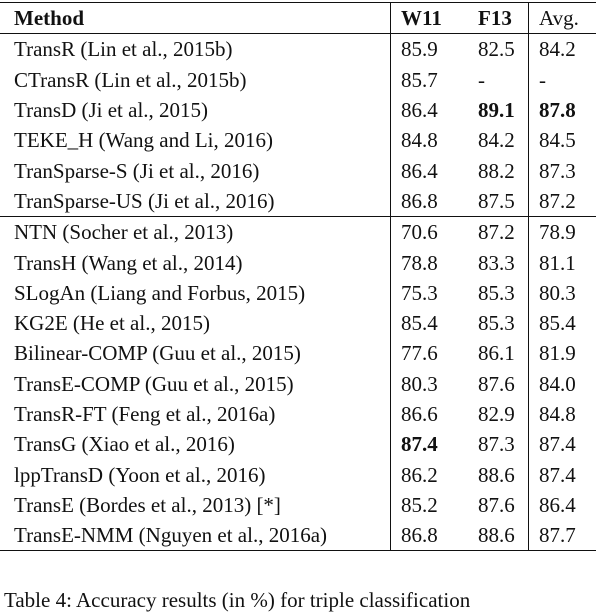  What do you see at coordinates (429, 474) in the screenshot?
I see `value-cell: 86.2` at bounding box center [429, 474].